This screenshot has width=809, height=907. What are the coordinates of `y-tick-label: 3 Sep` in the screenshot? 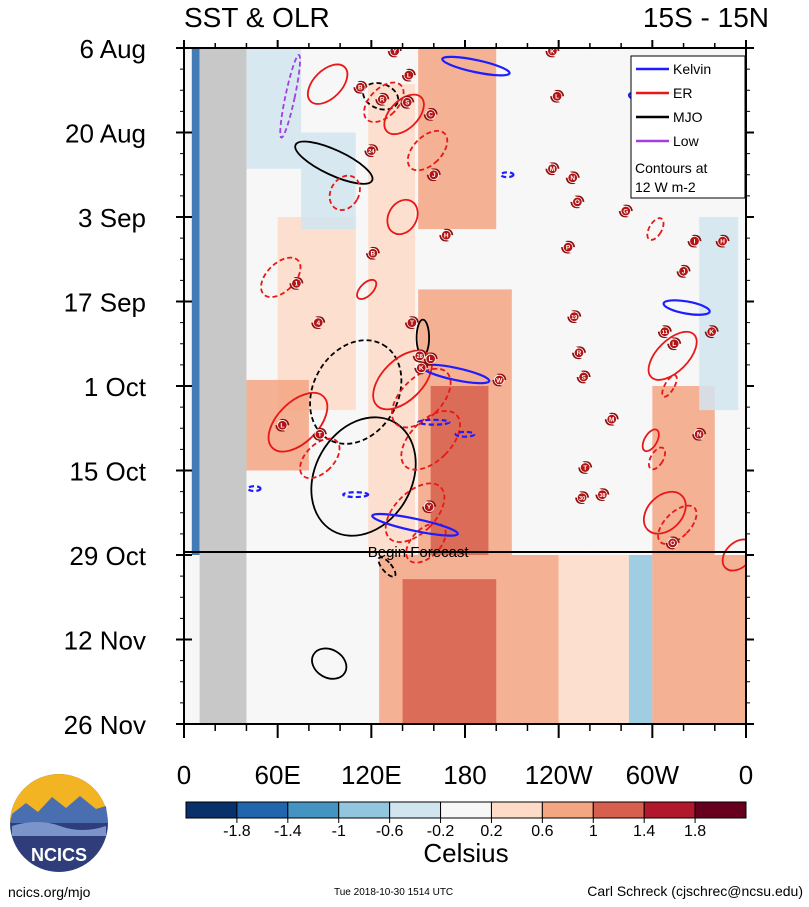 It's located at (112, 218).